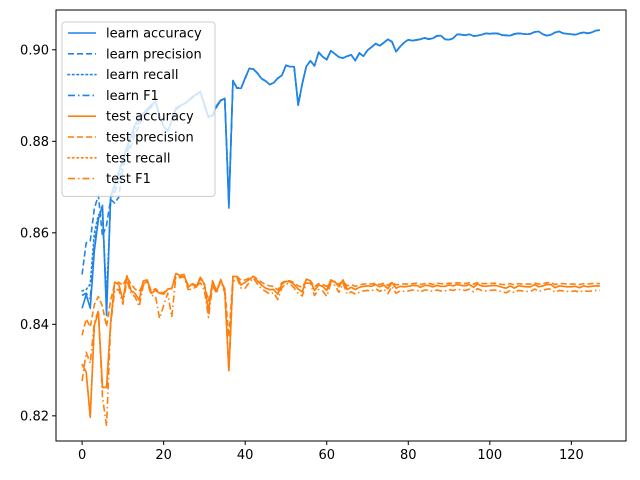 The image size is (640, 480). I want to click on legend-label: test recall, so click(138, 158).